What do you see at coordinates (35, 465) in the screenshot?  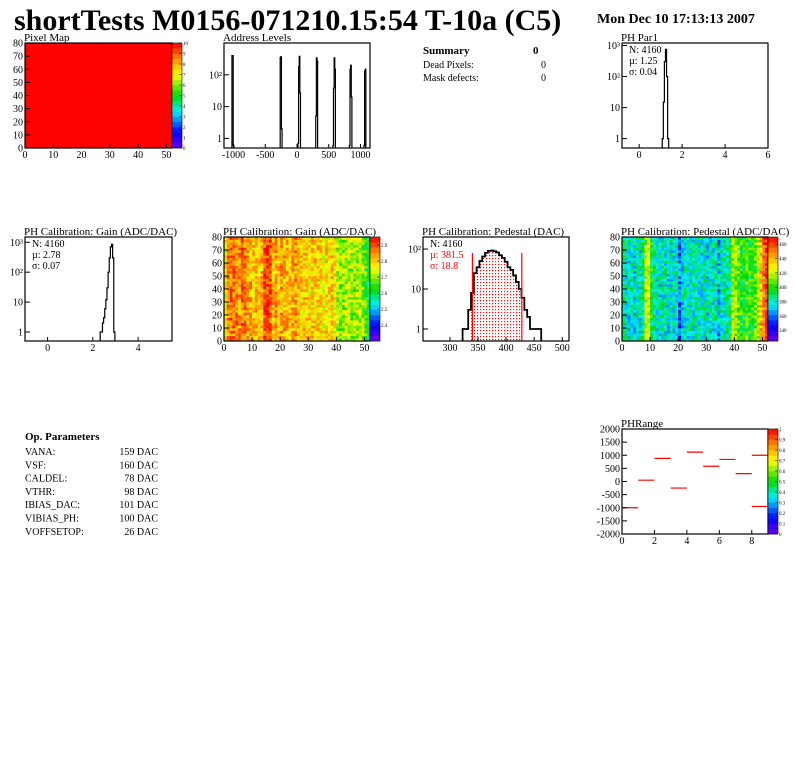 I see `op-param-label: VSF:` at bounding box center [35, 465].